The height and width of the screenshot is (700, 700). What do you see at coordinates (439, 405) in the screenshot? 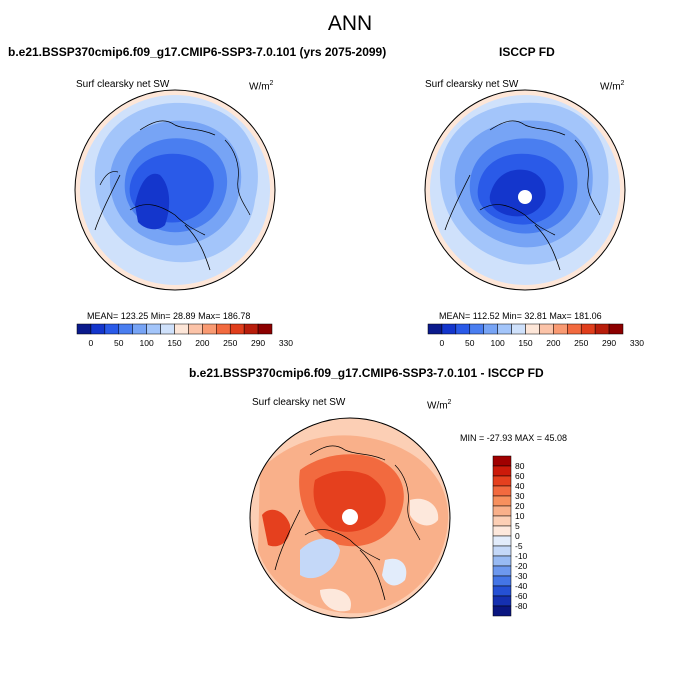
I see `diff-units-label: W/m2` at bounding box center [439, 405].